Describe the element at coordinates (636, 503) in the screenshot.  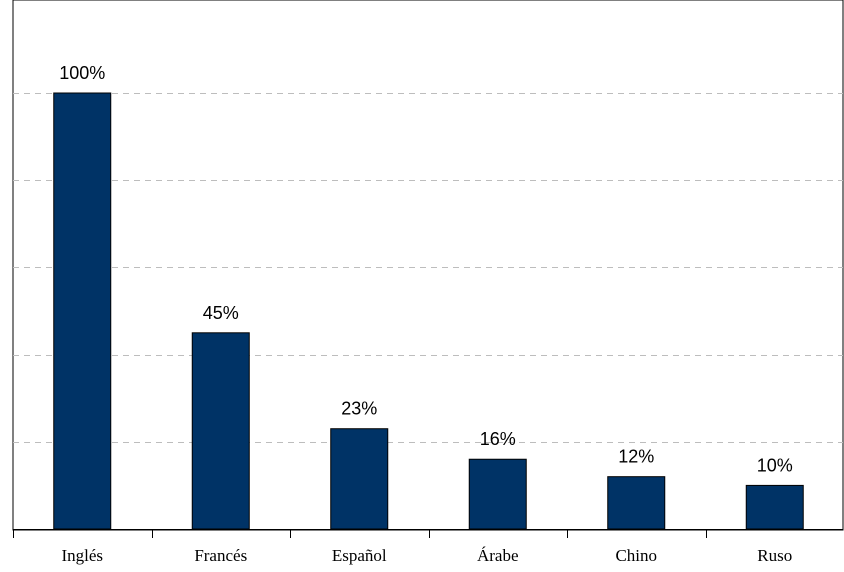
I see `bar-chino` at that location.